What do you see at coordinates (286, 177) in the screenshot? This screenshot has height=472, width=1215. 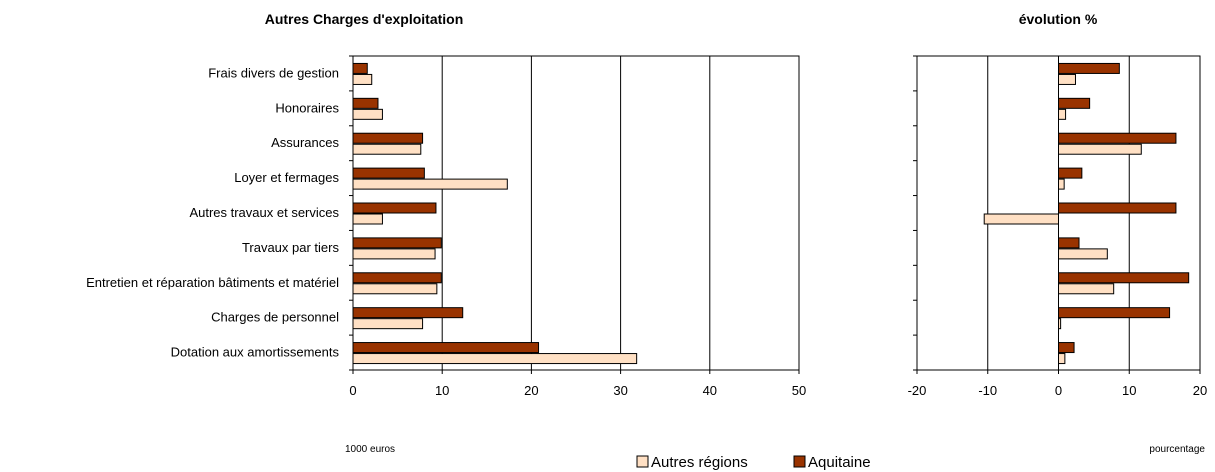 I see `category-label: Loyer et fermages` at bounding box center [286, 177].